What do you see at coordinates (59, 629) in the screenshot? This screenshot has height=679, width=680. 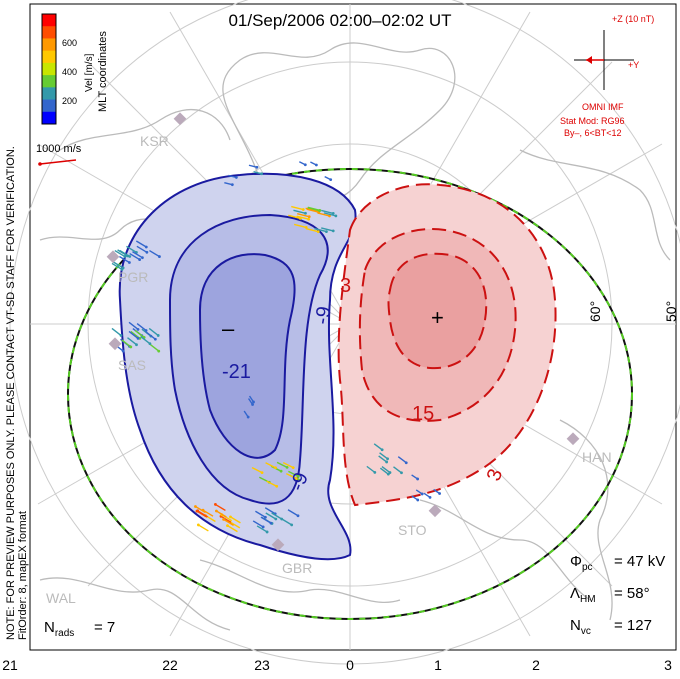 I see `n-rads-symbol: Nrads` at bounding box center [59, 629].